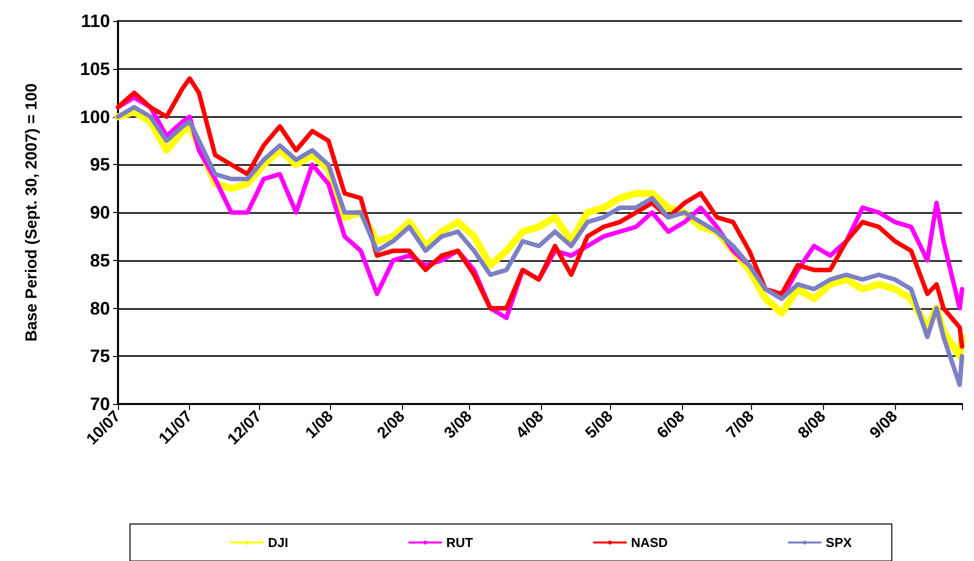 The width and height of the screenshot is (974, 561). I want to click on legend-label: NASD, so click(649, 542).